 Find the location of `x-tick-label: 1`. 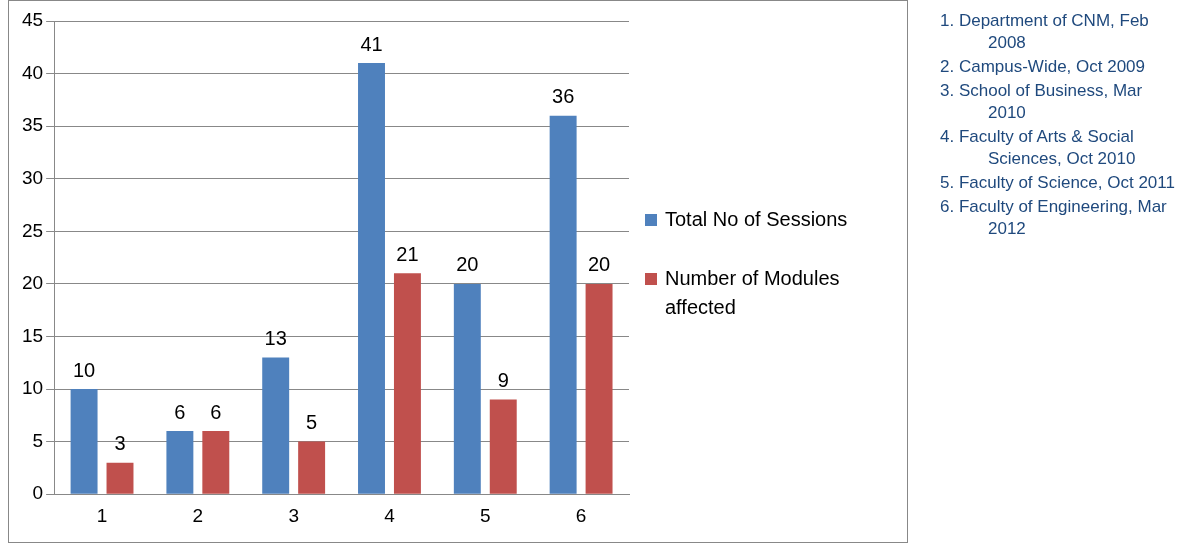

x-tick-label: 1 is located at coordinates (102, 515).